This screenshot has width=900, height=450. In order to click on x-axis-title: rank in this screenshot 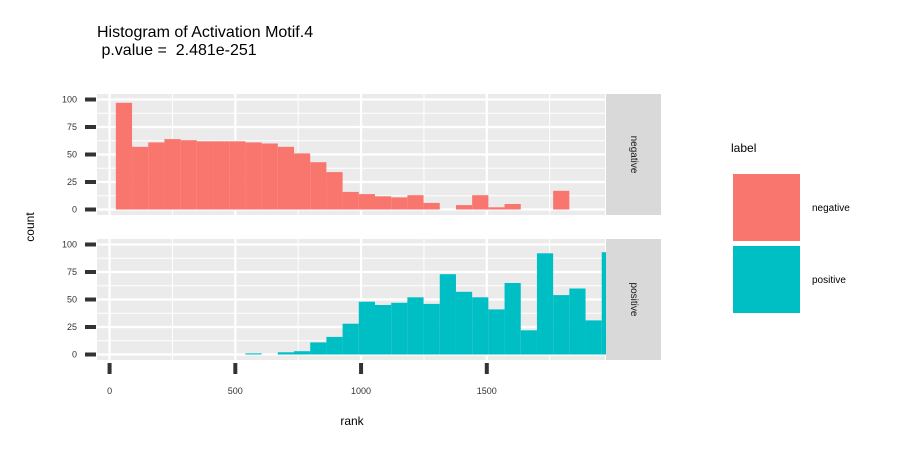, I will do `click(352, 421)`.